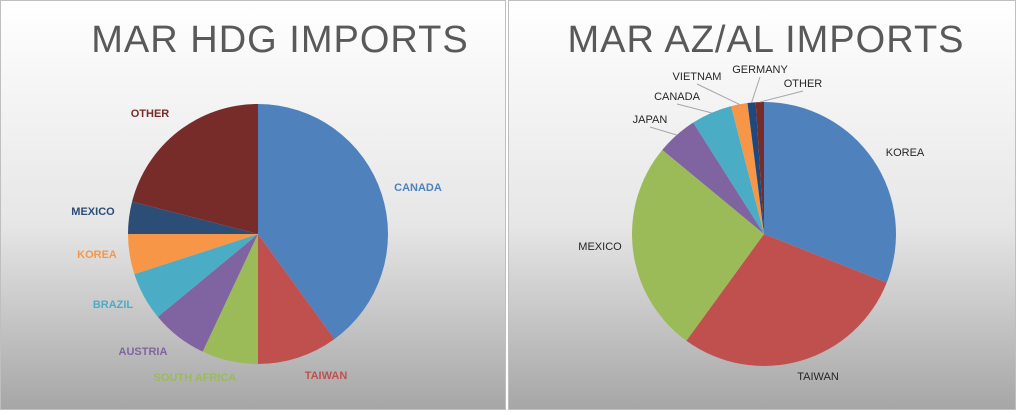  I want to click on slice-label: GERMANY, so click(760, 70).